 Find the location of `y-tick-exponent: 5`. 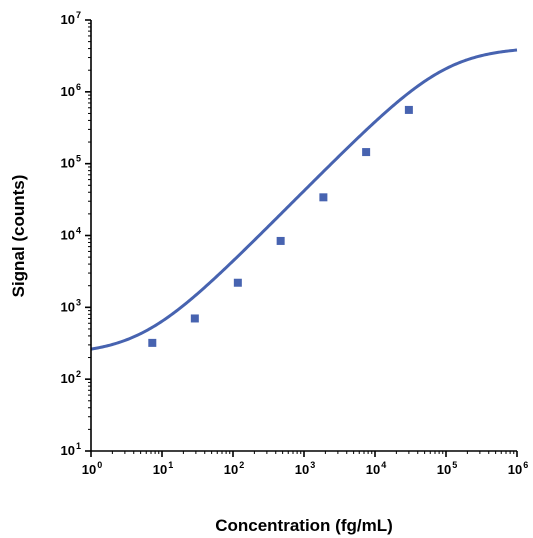

y-tick-exponent: 5 is located at coordinates (78, 159).